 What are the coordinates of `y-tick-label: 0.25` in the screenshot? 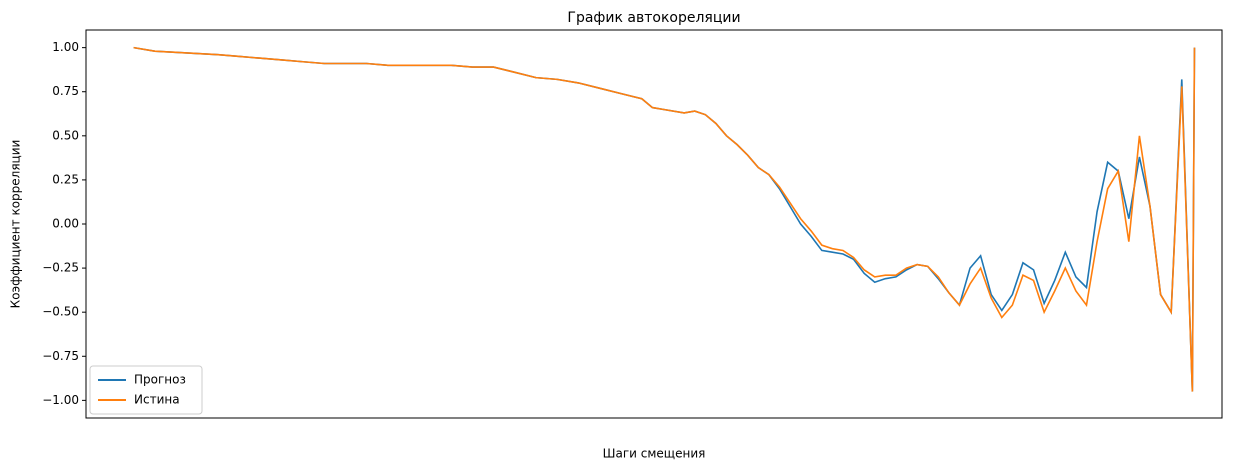 It's located at (65, 179).